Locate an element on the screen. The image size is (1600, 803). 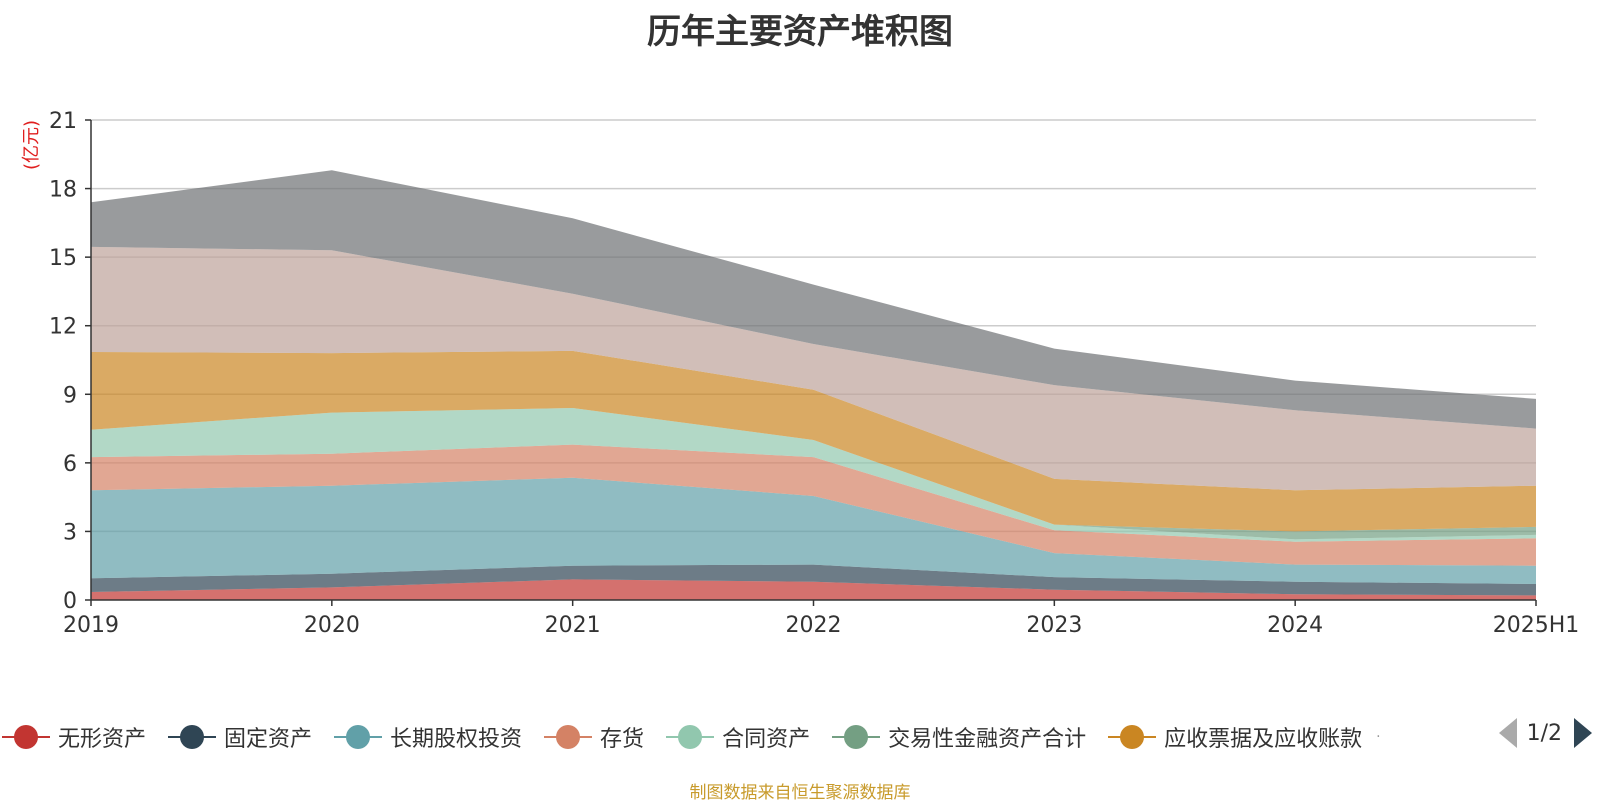
y-tick-label: 3 is located at coordinates (70, 532).